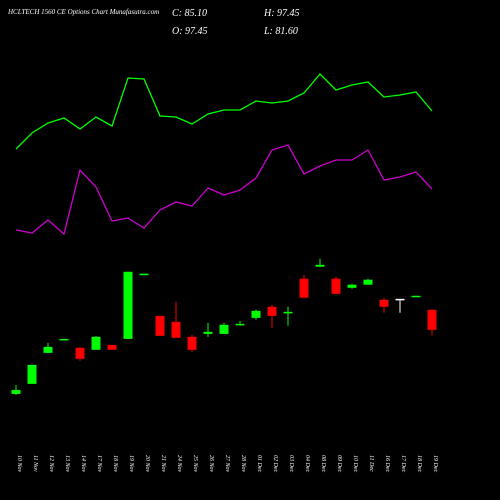 The image size is (500, 500). What do you see at coordinates (147, 464) in the screenshot?
I see `x-tick-label: 20 Nov` at bounding box center [147, 464].